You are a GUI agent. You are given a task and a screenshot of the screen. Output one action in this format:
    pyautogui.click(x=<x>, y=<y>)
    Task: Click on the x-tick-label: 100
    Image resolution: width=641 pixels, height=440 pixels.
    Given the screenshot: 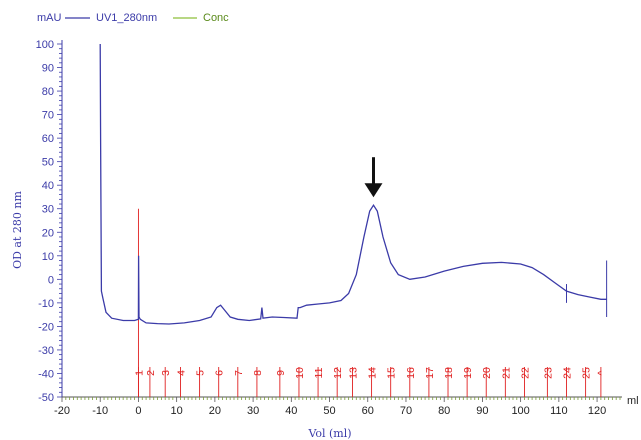 What is the action you would take?
    pyautogui.click(x=520, y=411)
    